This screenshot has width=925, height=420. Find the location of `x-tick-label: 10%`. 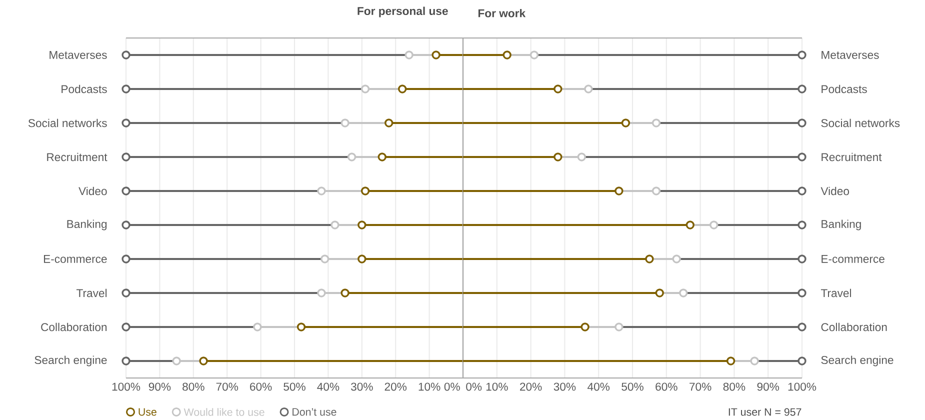

x-tick-label: 10% is located at coordinates (497, 386).